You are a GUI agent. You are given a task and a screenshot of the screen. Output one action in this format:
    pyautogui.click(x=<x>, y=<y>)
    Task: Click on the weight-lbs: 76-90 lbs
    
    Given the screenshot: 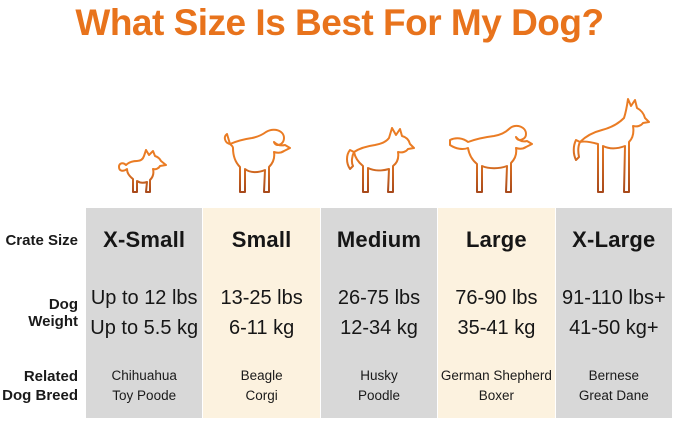 What is the action you would take?
    pyautogui.click(x=496, y=298)
    